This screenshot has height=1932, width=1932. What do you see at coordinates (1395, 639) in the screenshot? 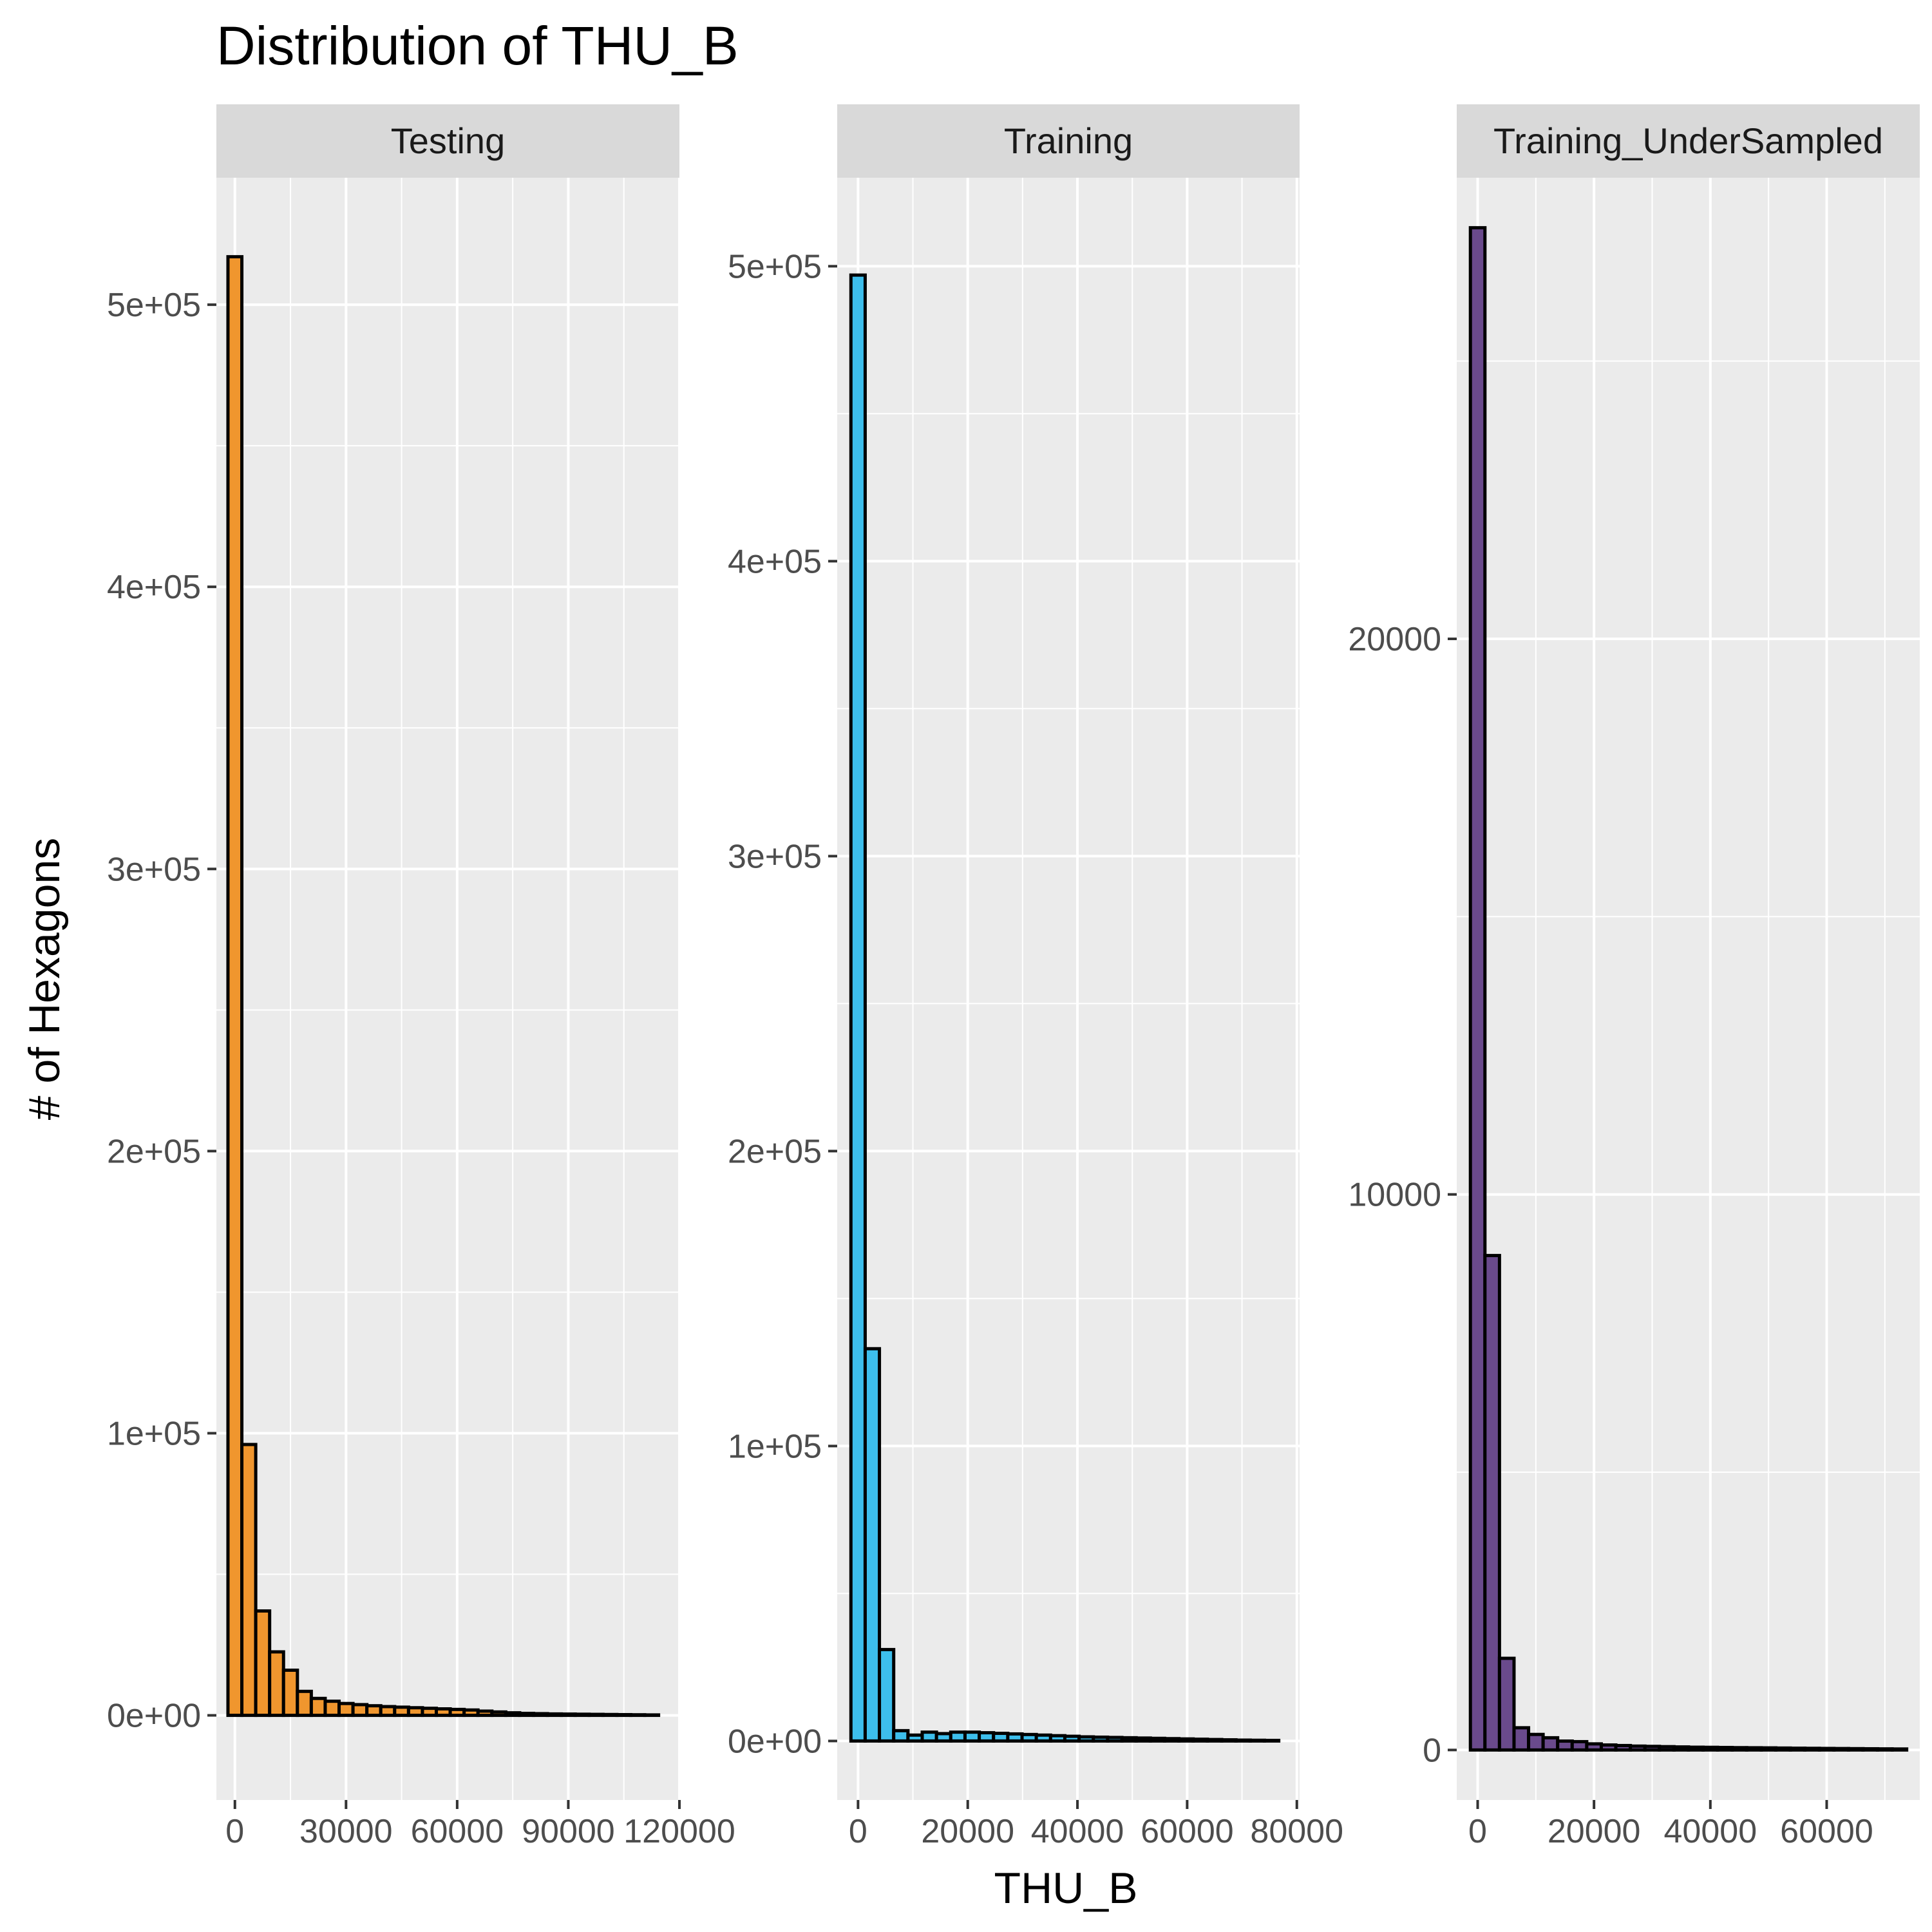
I see `y-tick-label: 20000` at bounding box center [1395, 639].